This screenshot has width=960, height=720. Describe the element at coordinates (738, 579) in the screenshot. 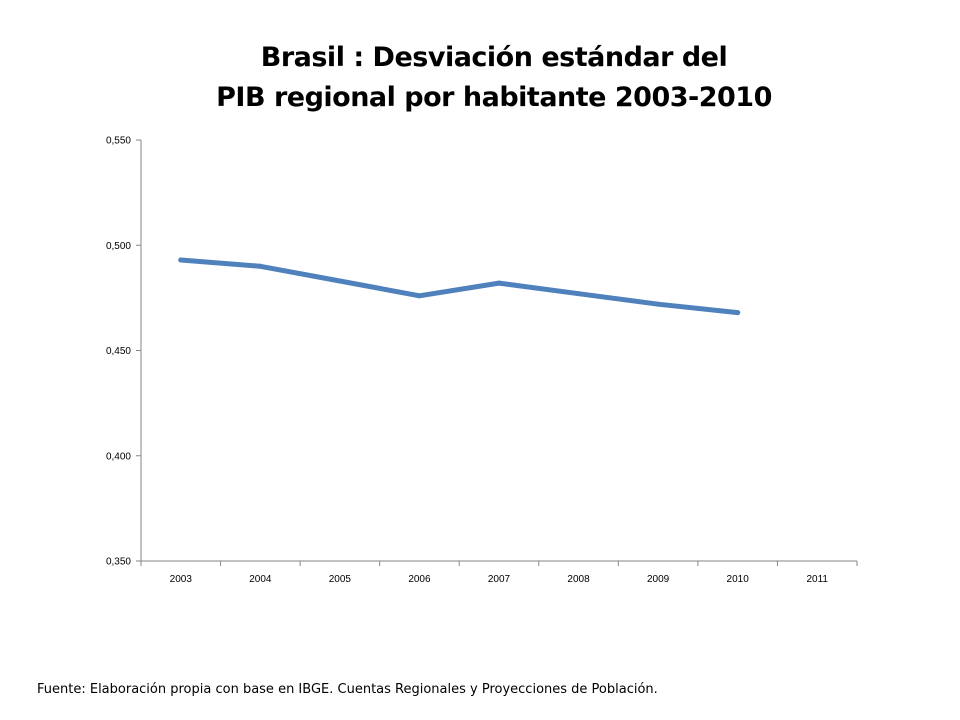

I see `x-tick-label: 2010` at that location.